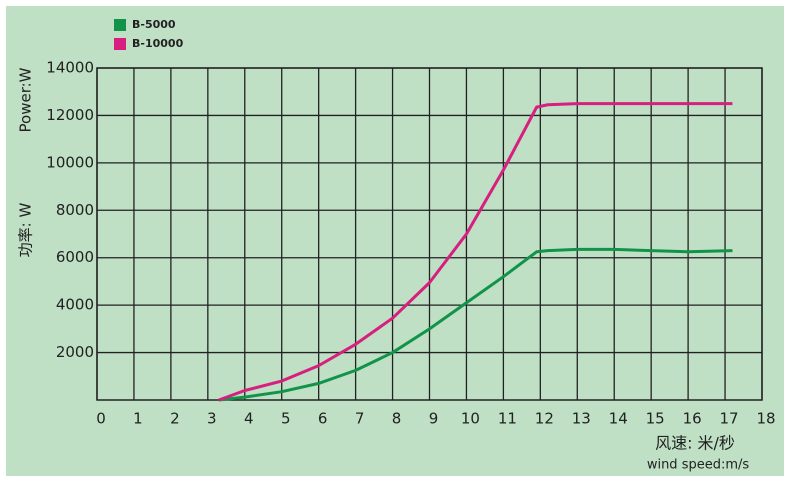 This screenshot has height=482, width=790. I want to click on x-axis-label: wind speed:m/s, so click(698, 465).